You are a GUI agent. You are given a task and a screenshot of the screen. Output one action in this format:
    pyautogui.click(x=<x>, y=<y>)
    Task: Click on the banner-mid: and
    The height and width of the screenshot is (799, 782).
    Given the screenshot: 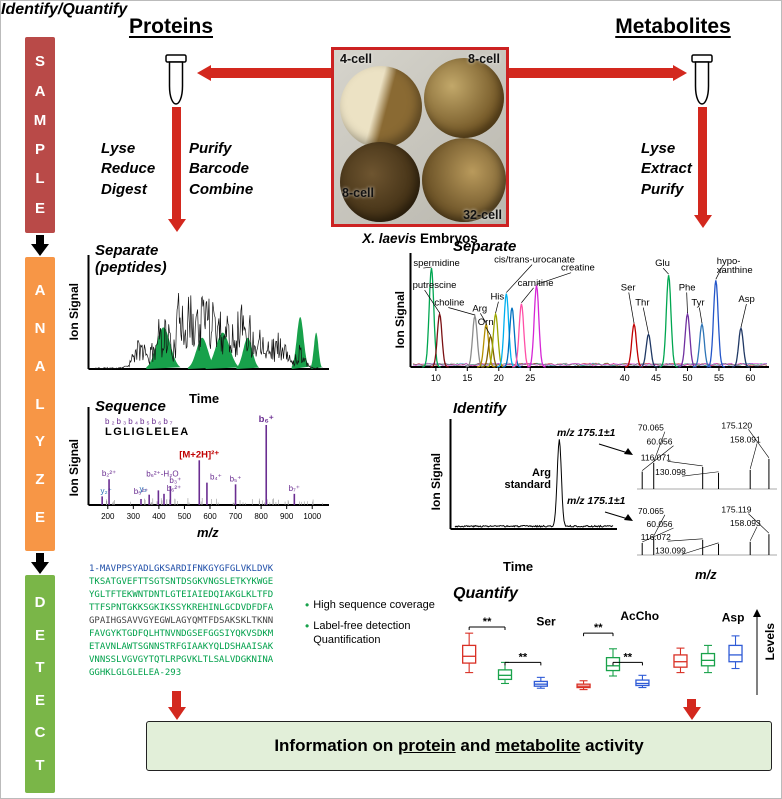 What is the action you would take?
    pyautogui.click(x=475, y=745)
    